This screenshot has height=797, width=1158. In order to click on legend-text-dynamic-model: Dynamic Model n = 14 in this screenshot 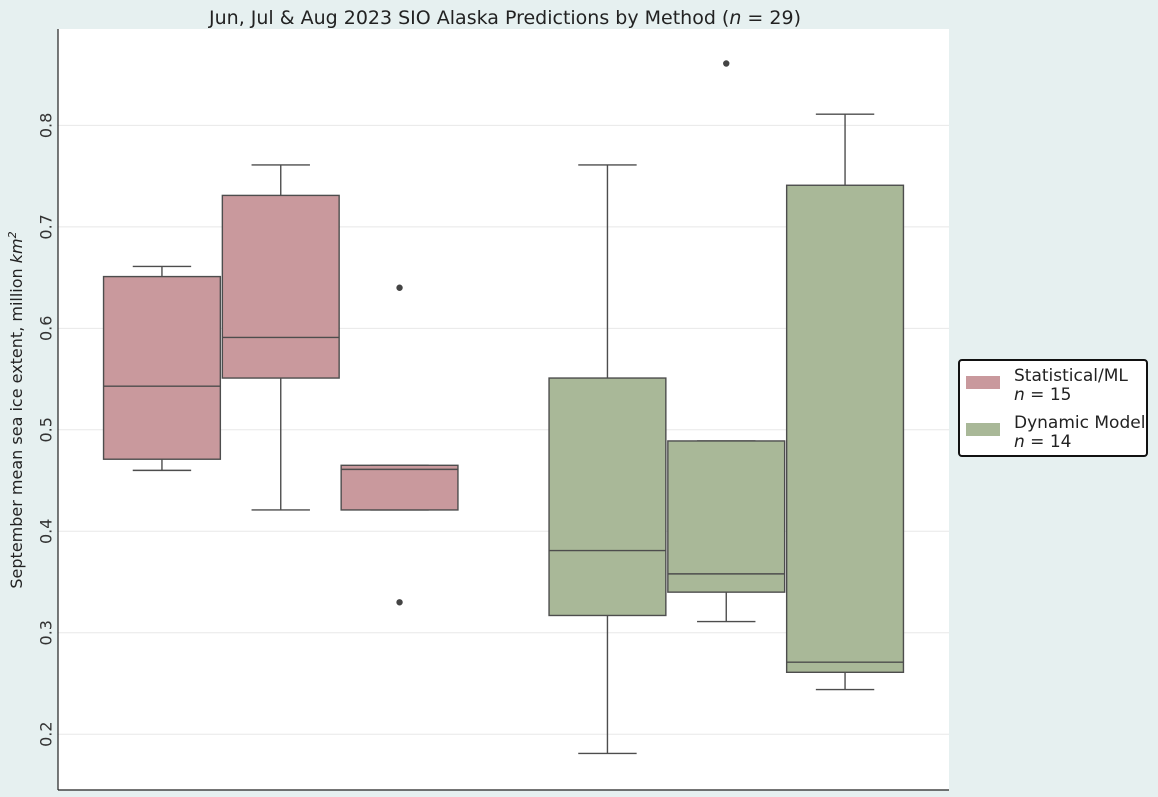, I will do `click(1079, 433)`.